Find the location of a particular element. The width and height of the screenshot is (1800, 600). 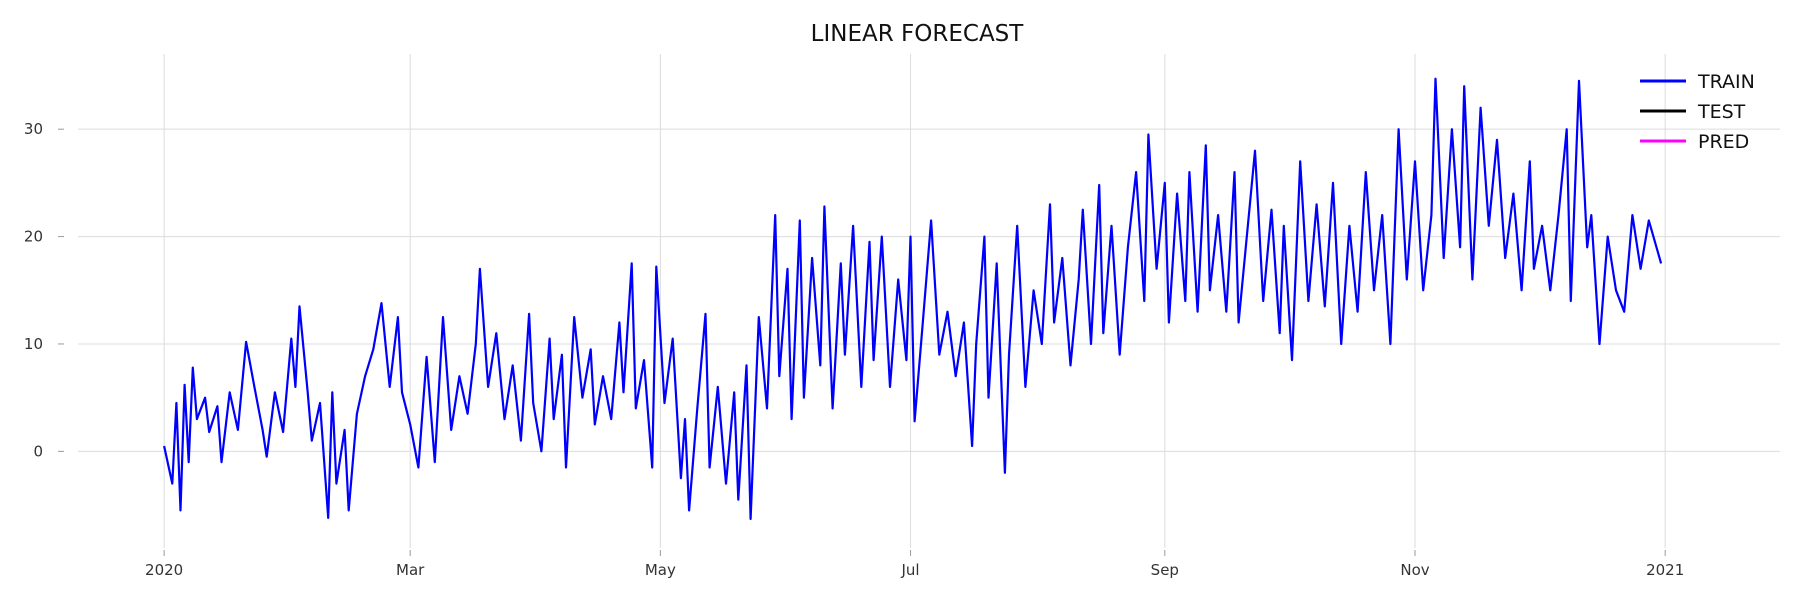

x-tick-label: Sep is located at coordinates (1165, 570).